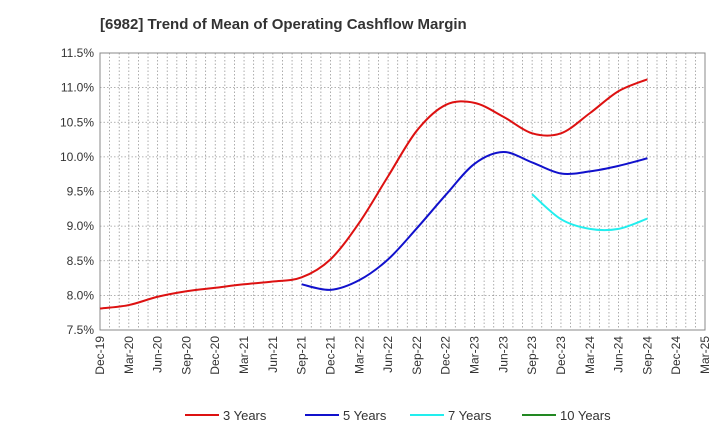 The height and width of the screenshot is (440, 720). I want to click on y-tick-label: 11.0%, so click(77, 88).